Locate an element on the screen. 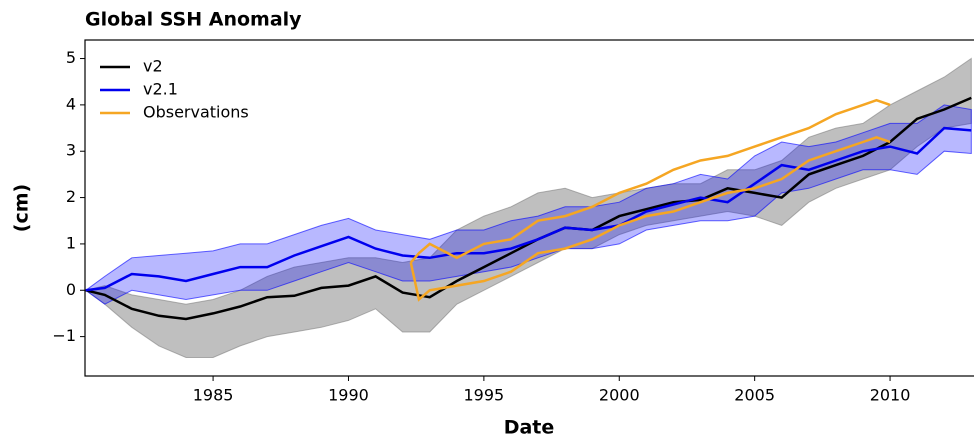 This screenshot has height=444, width=974. y-axis-label: (cm) is located at coordinates (22, 208).